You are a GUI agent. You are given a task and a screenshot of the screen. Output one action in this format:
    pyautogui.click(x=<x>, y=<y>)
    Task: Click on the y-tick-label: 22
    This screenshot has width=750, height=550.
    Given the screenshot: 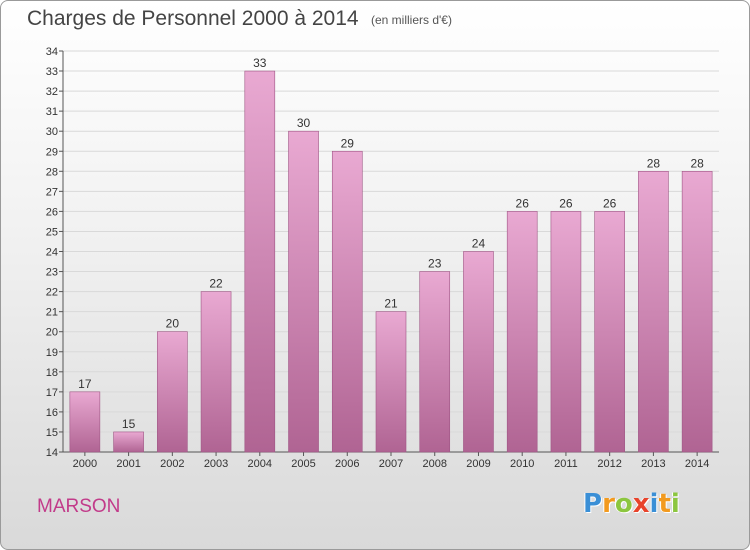 What is the action you would take?
    pyautogui.click(x=52, y=293)
    